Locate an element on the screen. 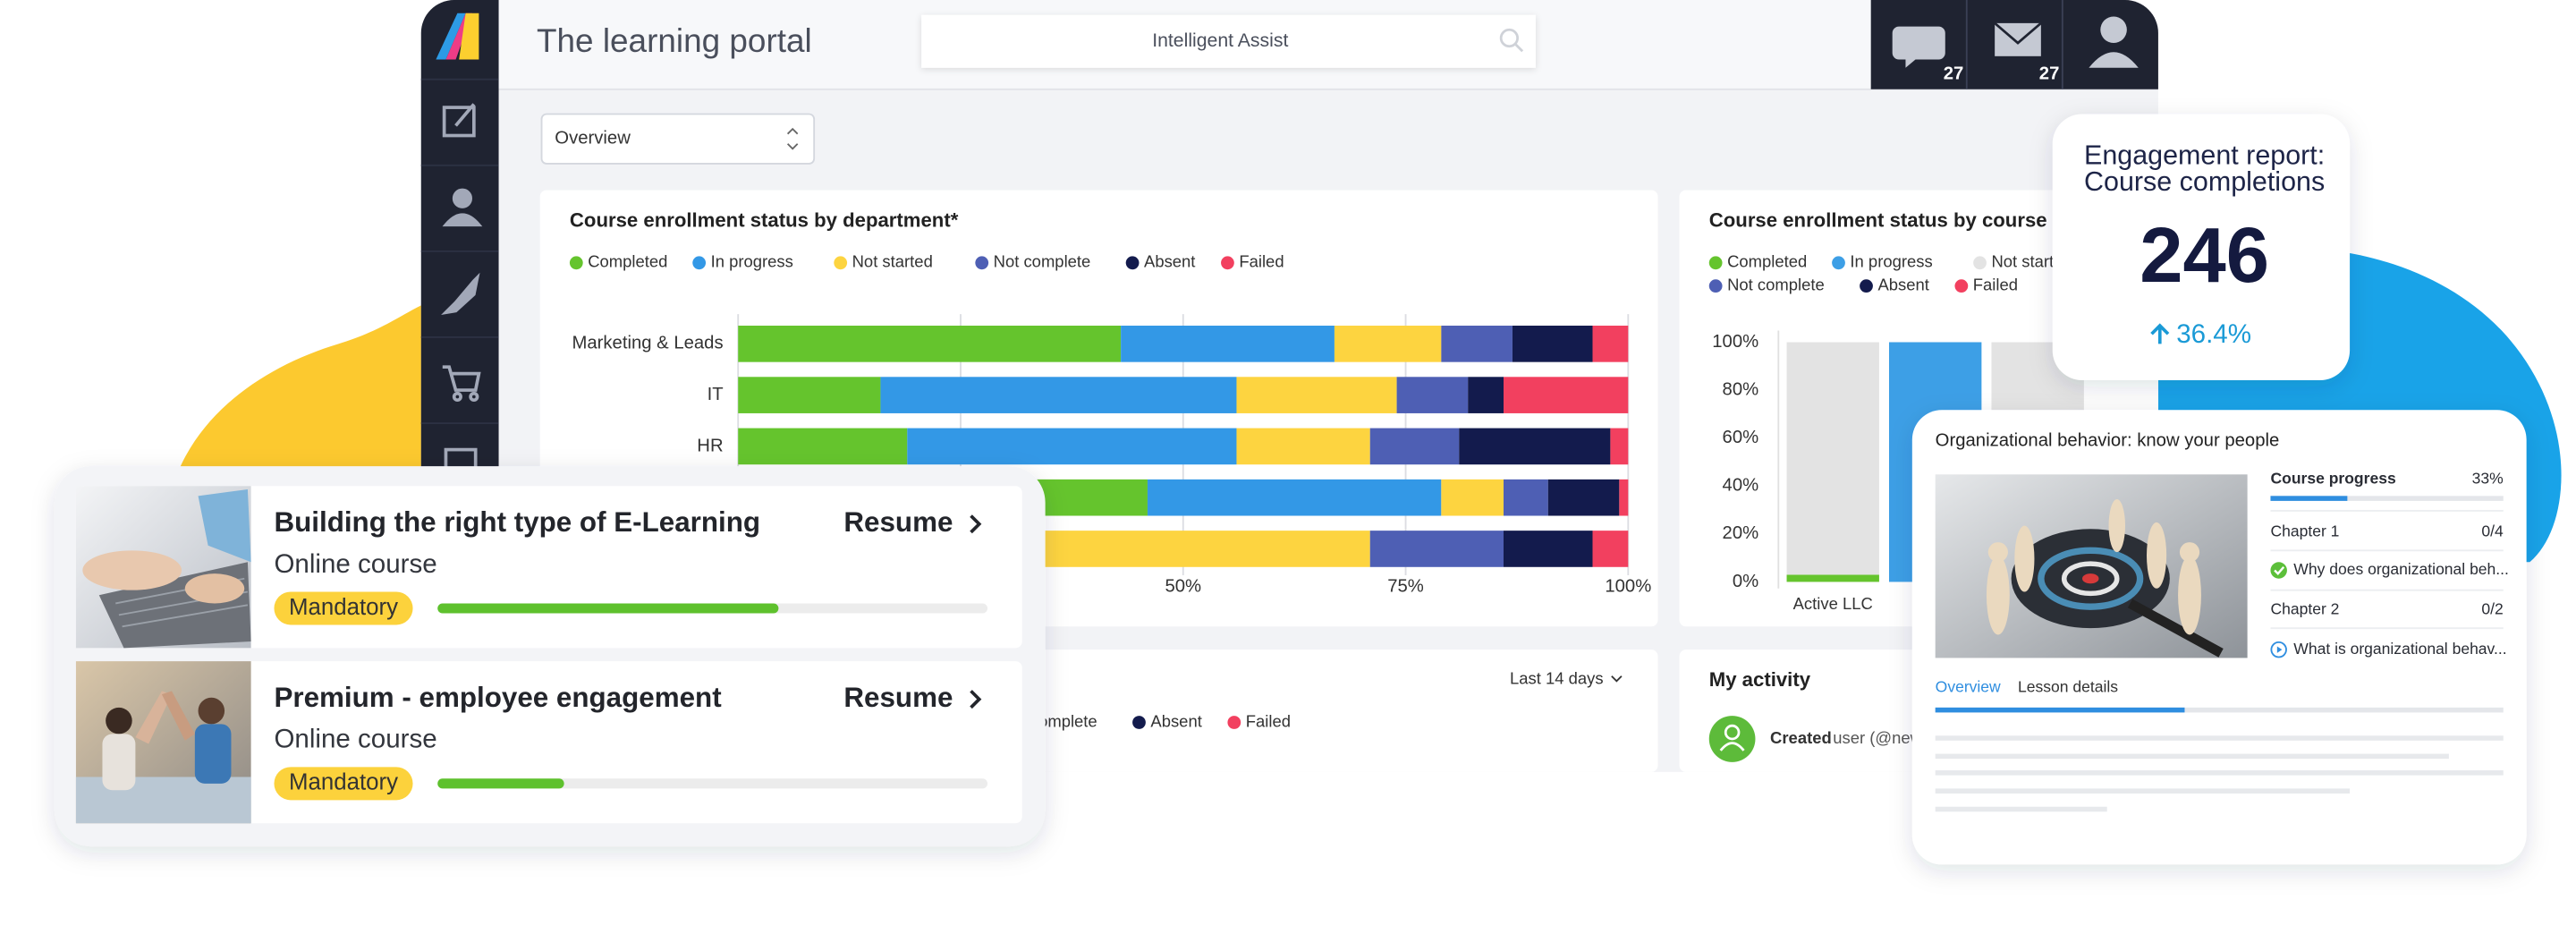 The width and height of the screenshot is (2576, 934). search-box is located at coordinates (1228, 41).